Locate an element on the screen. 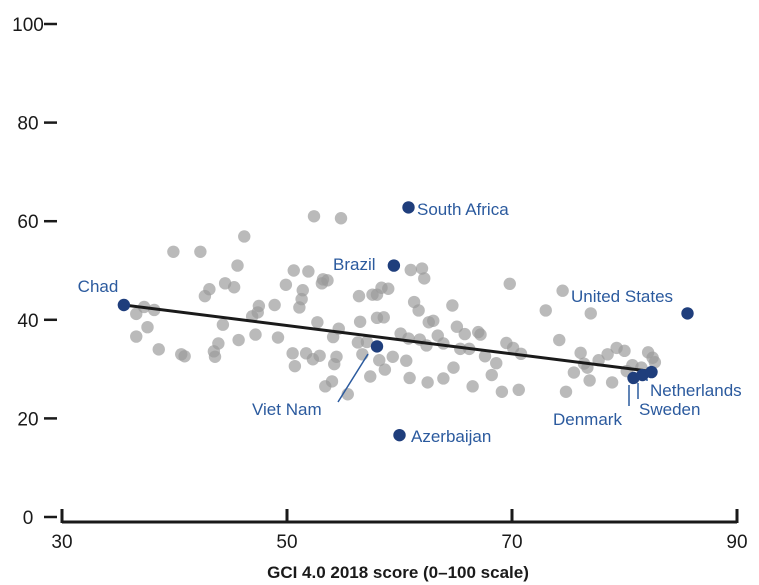  highlight-point-brazil is located at coordinates (394, 265).